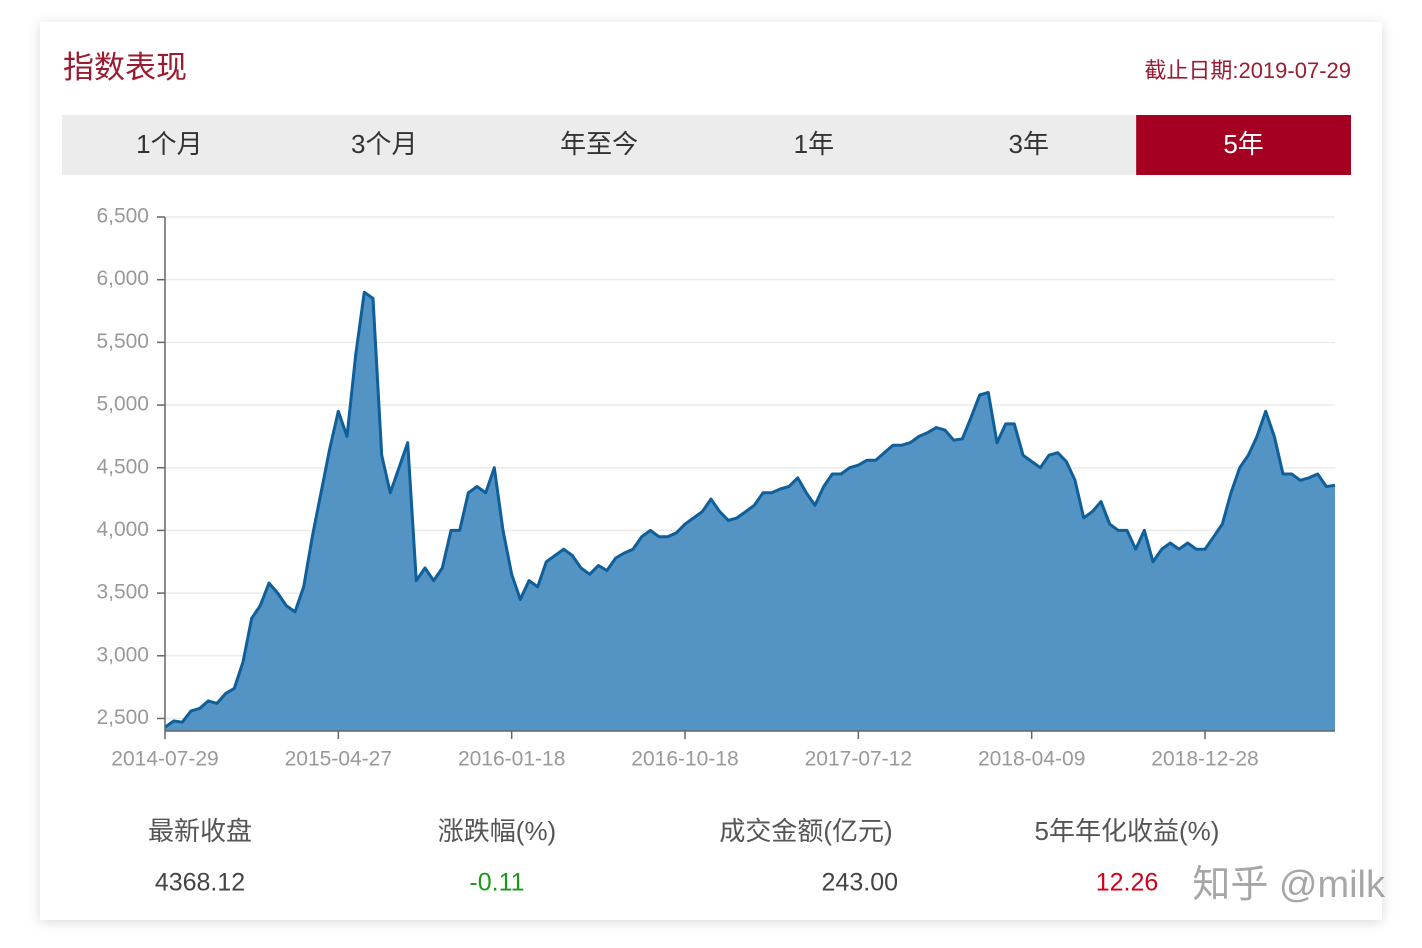  Describe the element at coordinates (122, 278) in the screenshot. I see `y-tick-label: 6,000` at that location.